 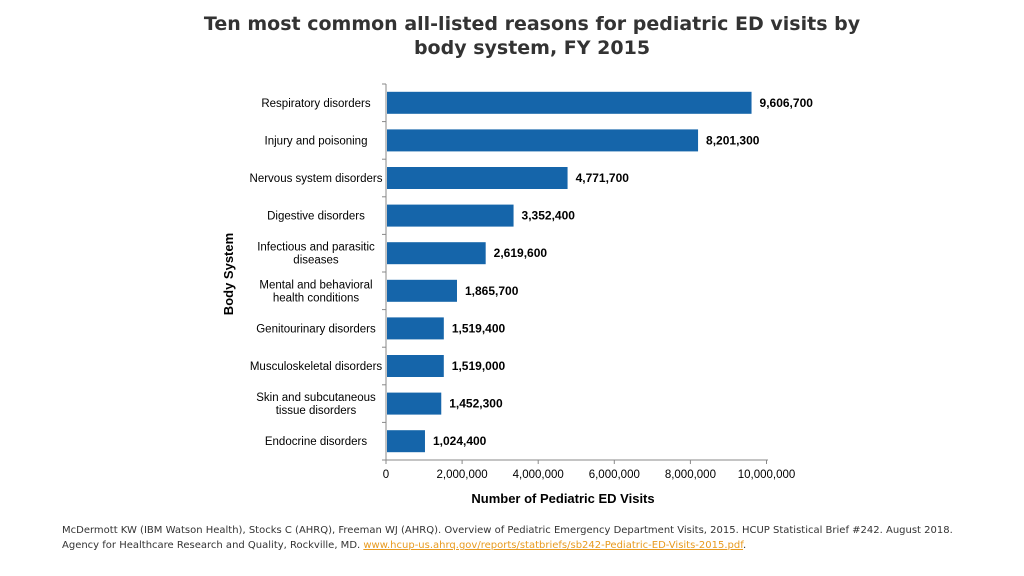 What do you see at coordinates (316, 261) in the screenshot?
I see `category-label: diseases` at bounding box center [316, 261].